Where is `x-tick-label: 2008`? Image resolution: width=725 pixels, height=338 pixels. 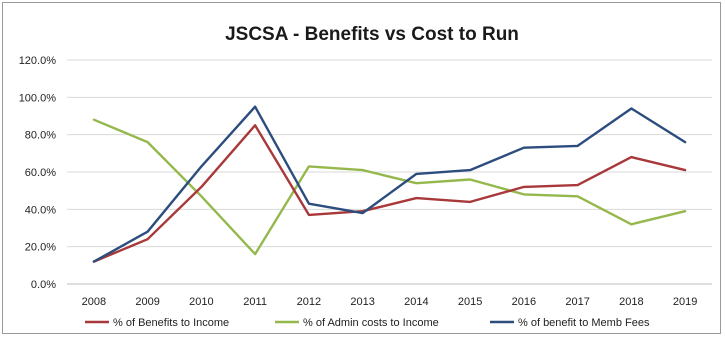
x-tick-label: 2008 is located at coordinates (94, 302).